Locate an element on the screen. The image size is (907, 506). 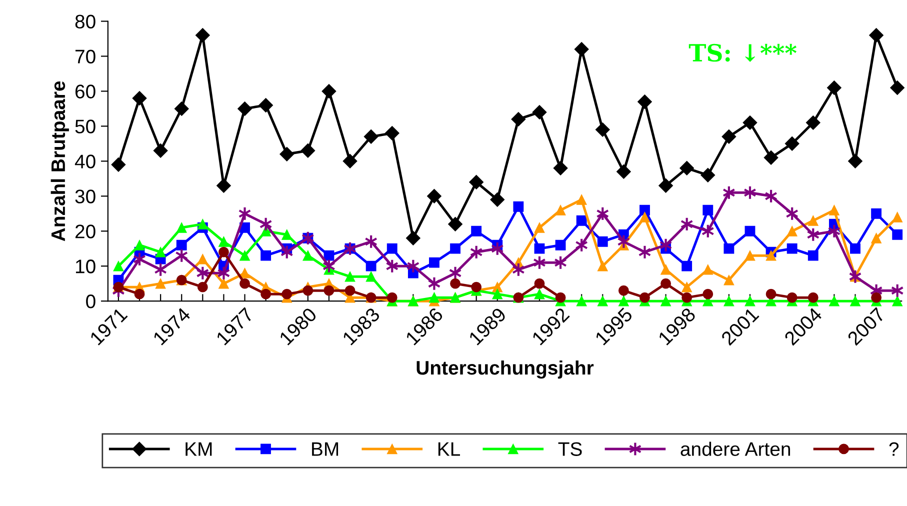
annotation: TS: ↓*** is located at coordinates (742, 53).